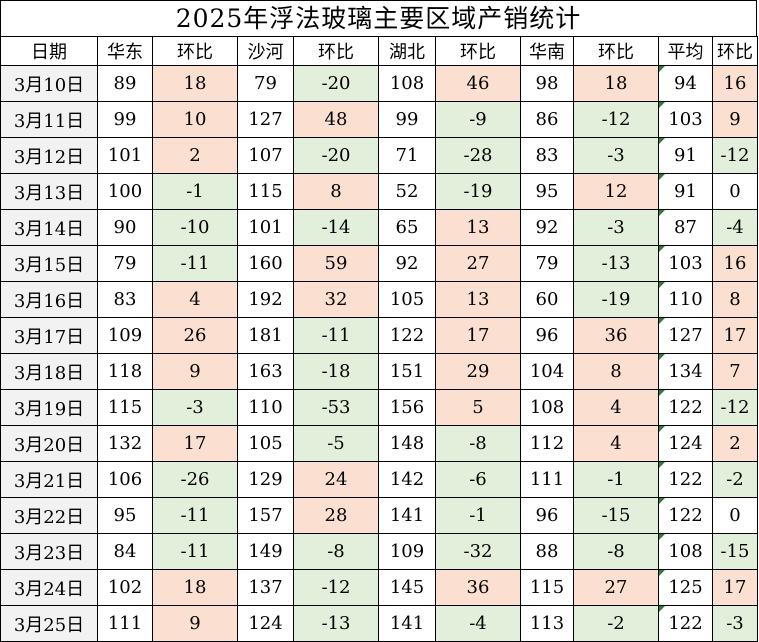 The image size is (759, 642). What do you see at coordinates (616, 51) in the screenshot?
I see `header-cell-huanan-change: 环比` at bounding box center [616, 51].